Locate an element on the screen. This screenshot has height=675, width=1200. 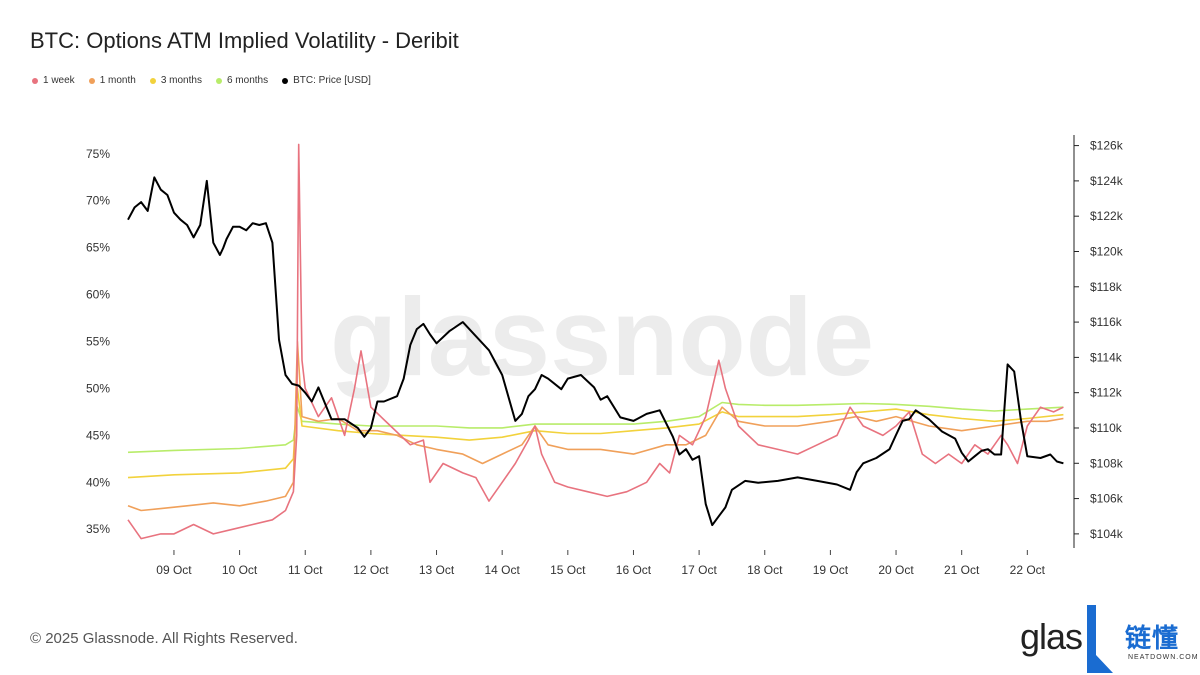
y-left-tick-label: 65% is located at coordinates (98, 248).